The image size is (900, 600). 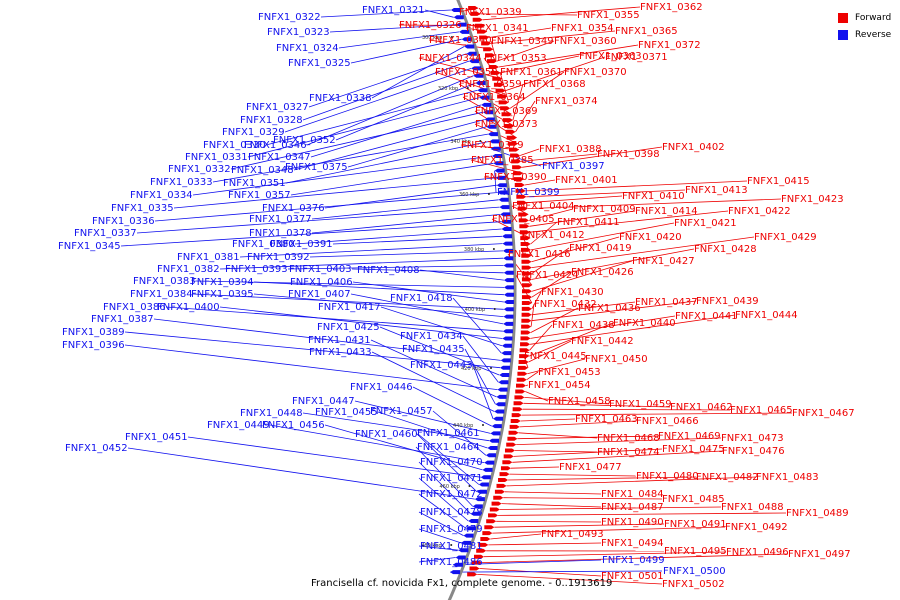 I want to click on reverse-gene-label: FNFX1_0407, so click(x=319, y=294).